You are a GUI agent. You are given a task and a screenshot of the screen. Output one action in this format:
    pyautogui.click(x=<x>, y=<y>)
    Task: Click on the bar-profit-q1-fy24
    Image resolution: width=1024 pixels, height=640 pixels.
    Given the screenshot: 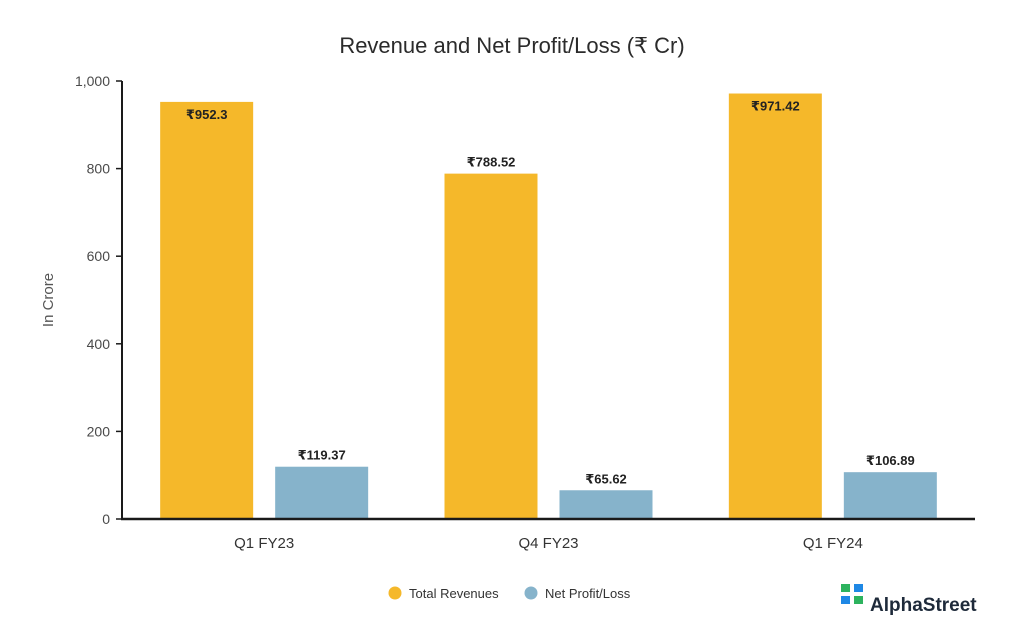 What is the action you would take?
    pyautogui.click(x=890, y=495)
    